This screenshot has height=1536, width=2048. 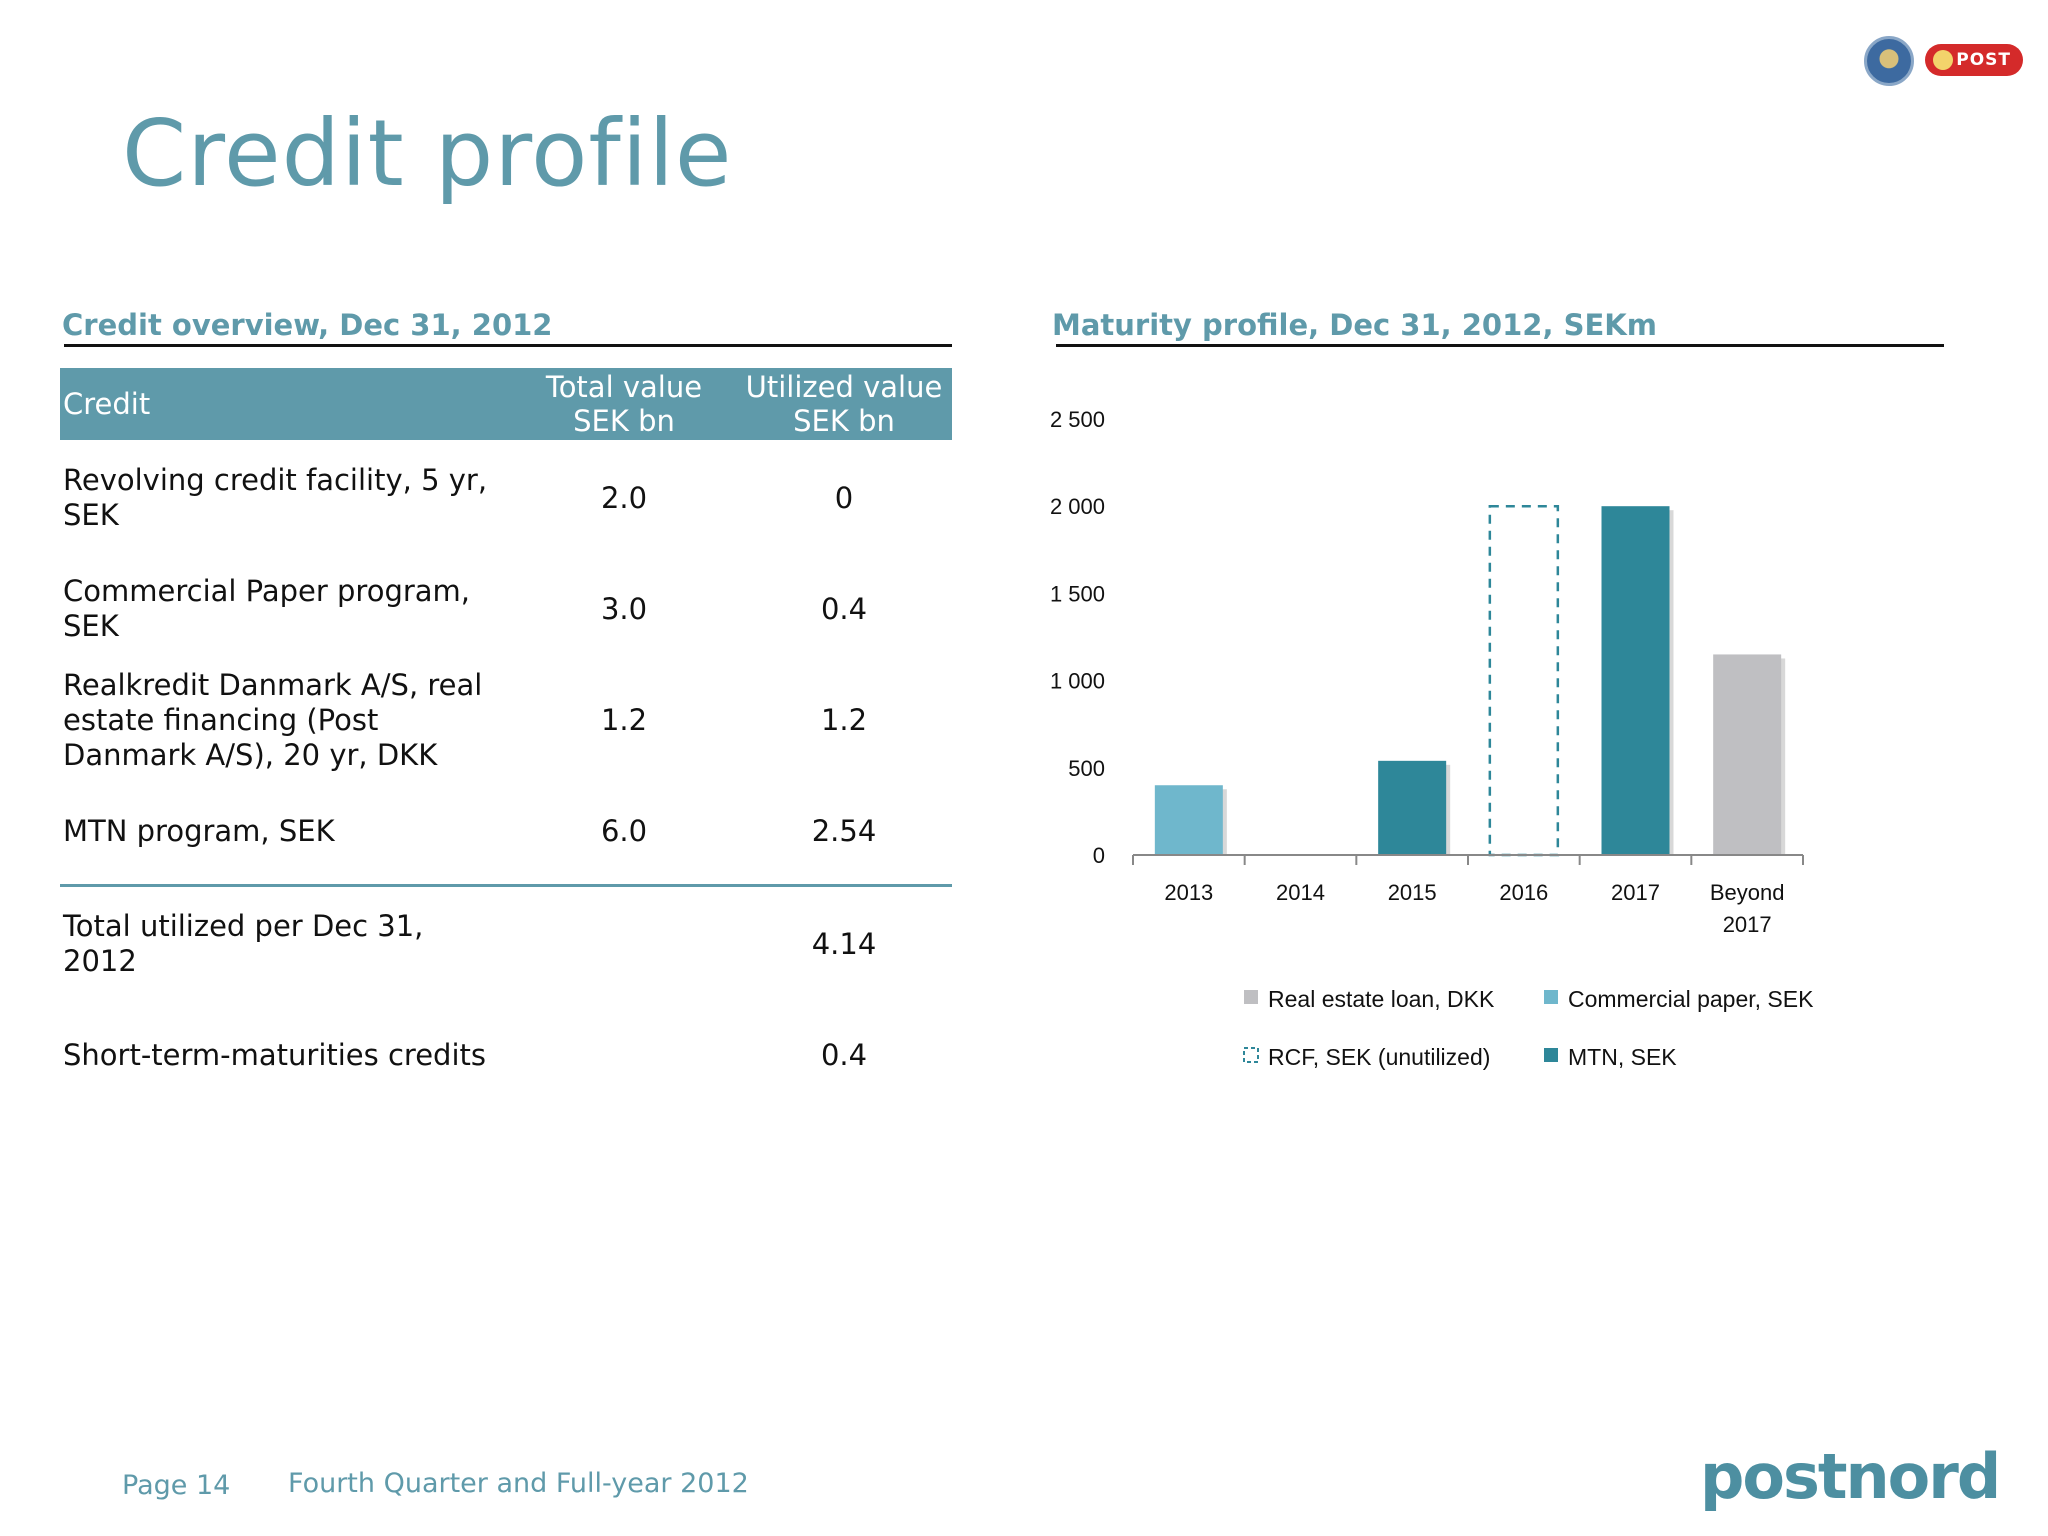 I want to click on credit-name: Total utilized per Dec 31, 2012, so click(x=286, y=944).